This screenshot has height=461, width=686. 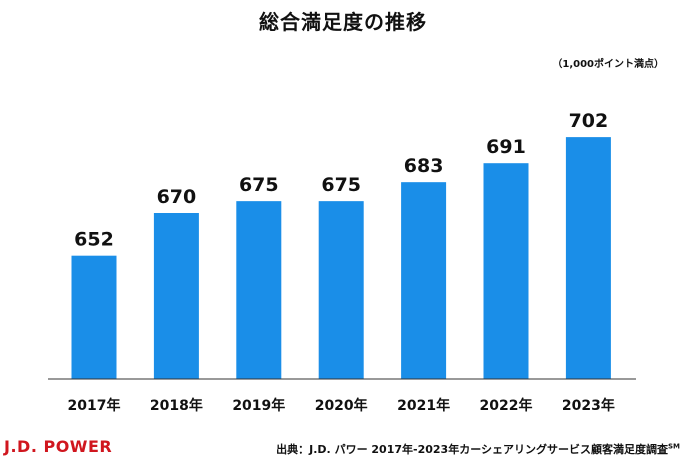 What do you see at coordinates (177, 197) in the screenshot?
I see `data-label-2018年: 670` at bounding box center [177, 197].